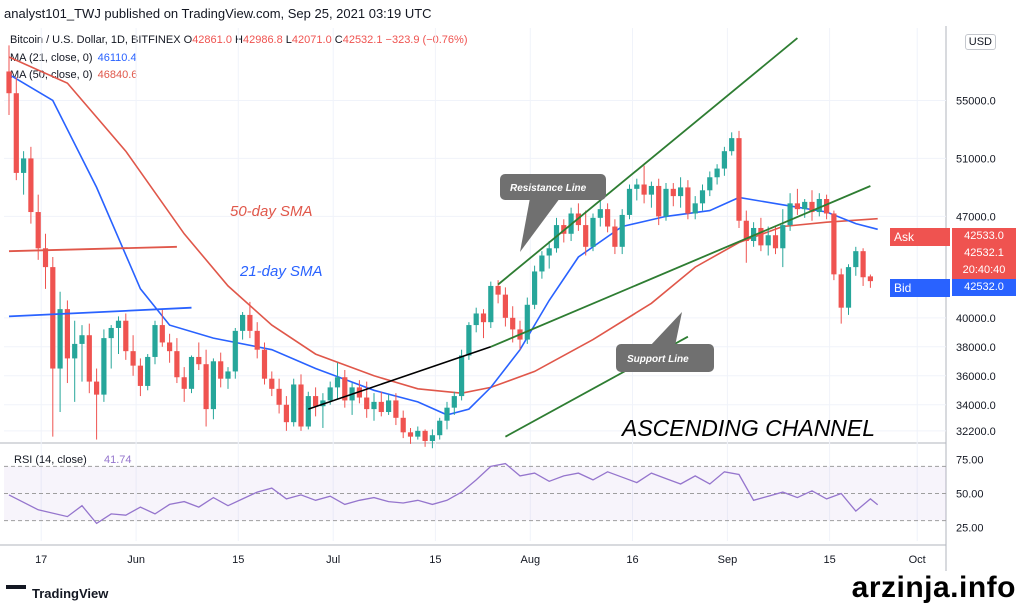 Image resolution: width=1024 pixels, height=607 pixels. I want to click on ma21-label: MA (21, close, 0), so click(51, 58).